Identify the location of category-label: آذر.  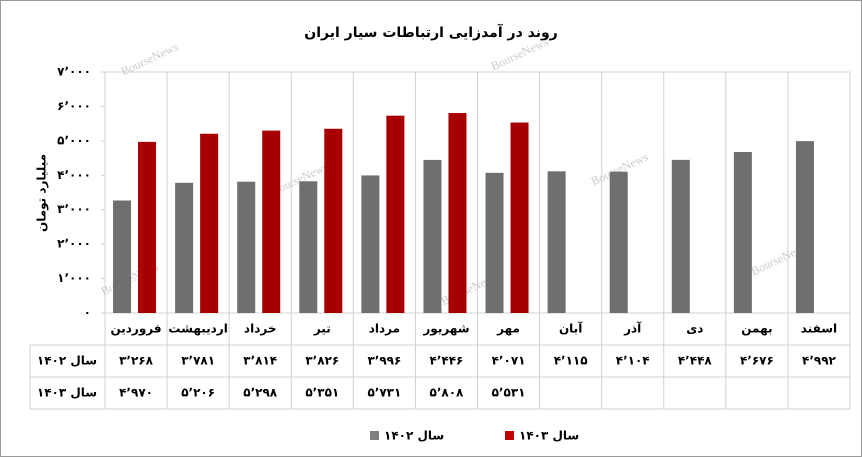
(632, 328).